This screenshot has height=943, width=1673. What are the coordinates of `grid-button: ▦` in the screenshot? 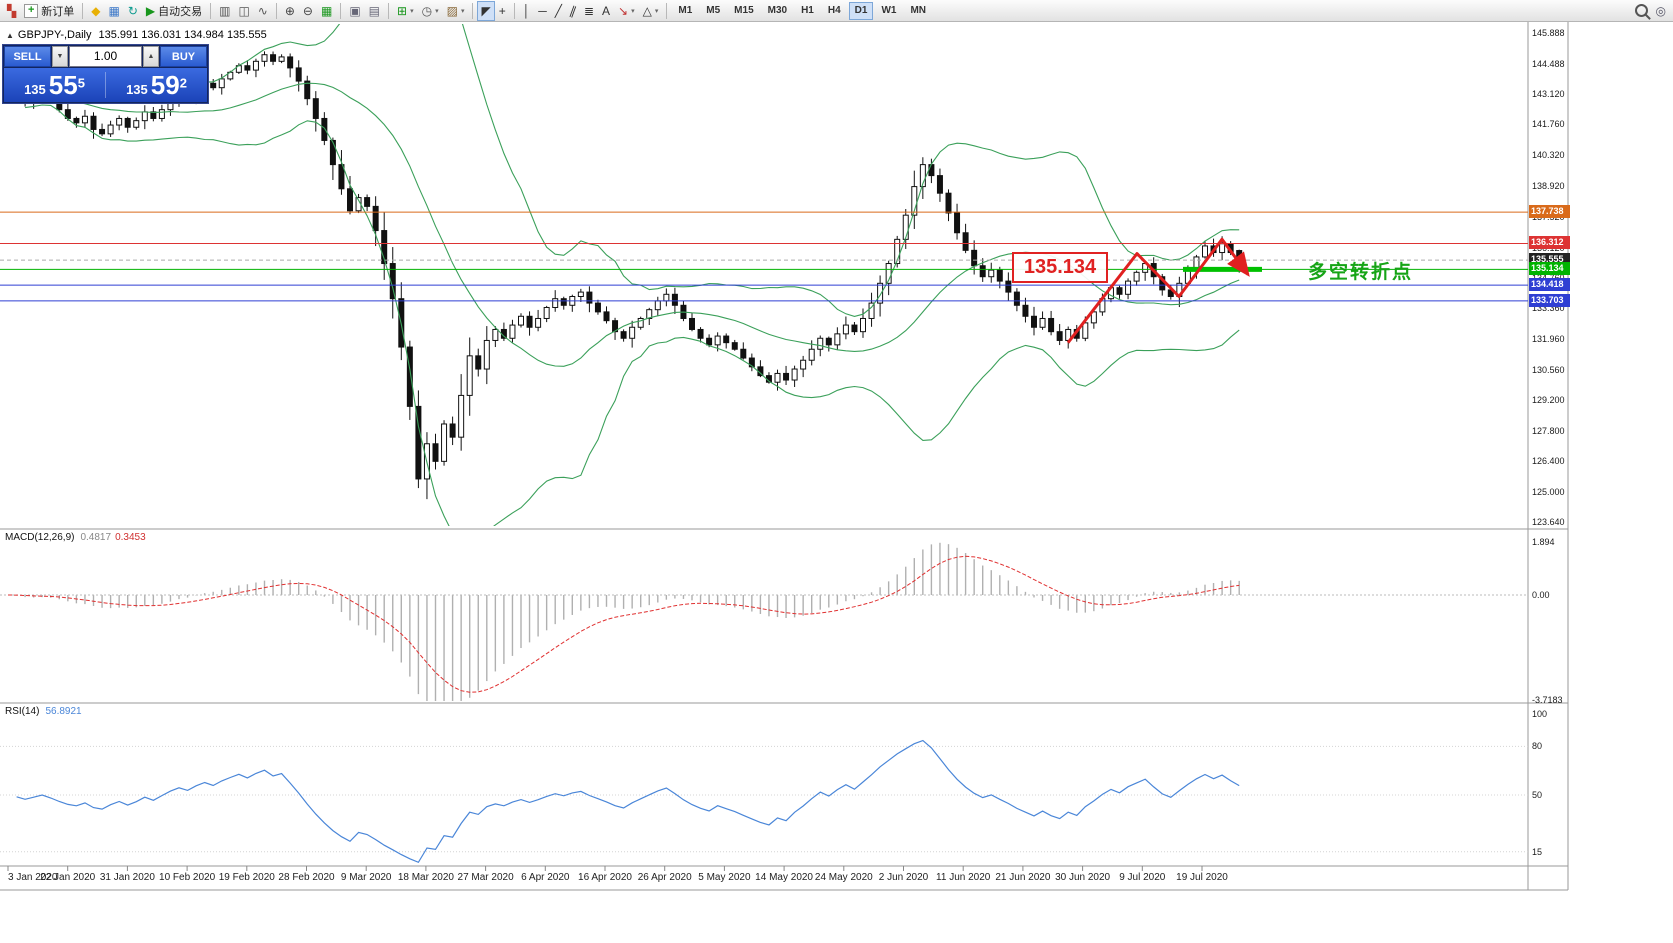 It's located at (326, 11).